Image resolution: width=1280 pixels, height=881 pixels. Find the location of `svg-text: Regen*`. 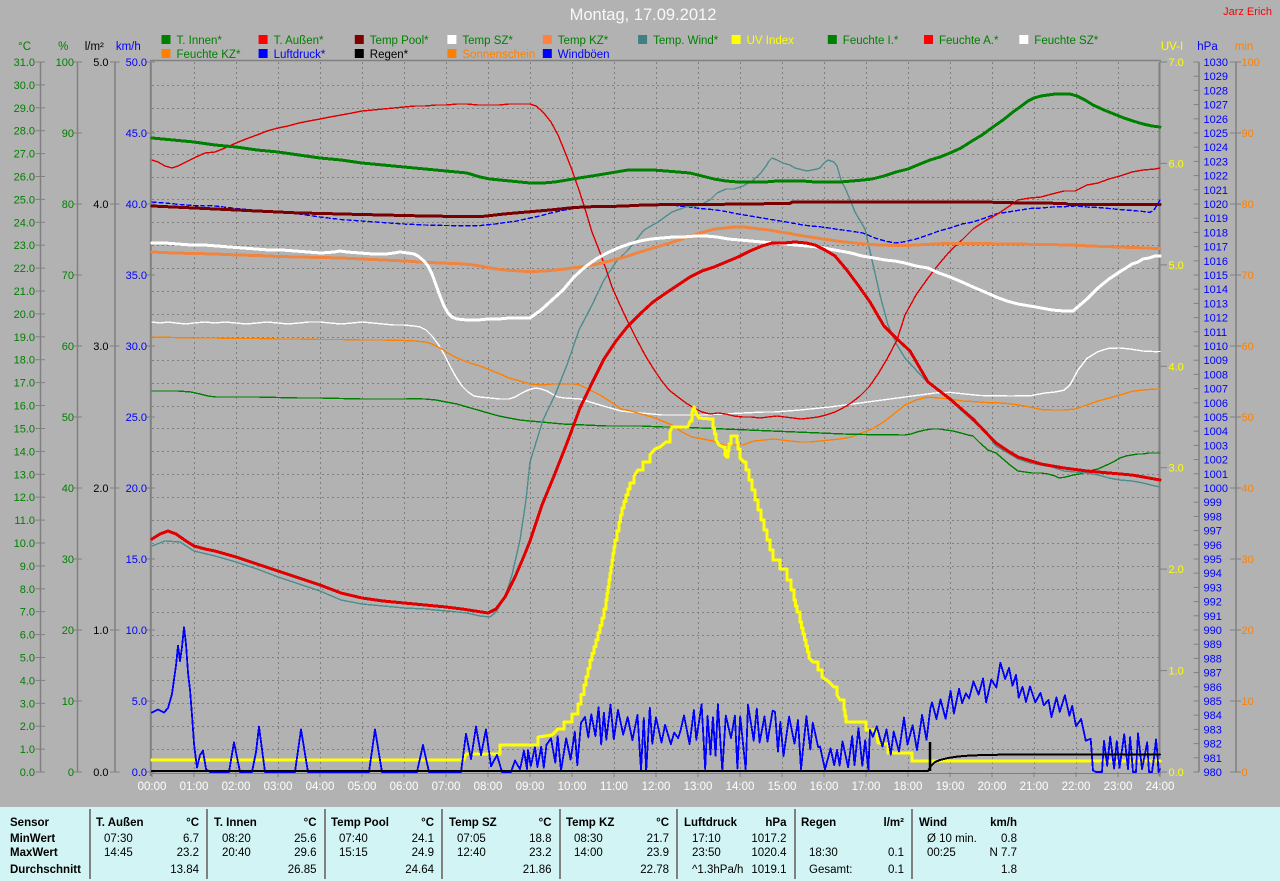

svg-text: Regen* is located at coordinates (389, 55).